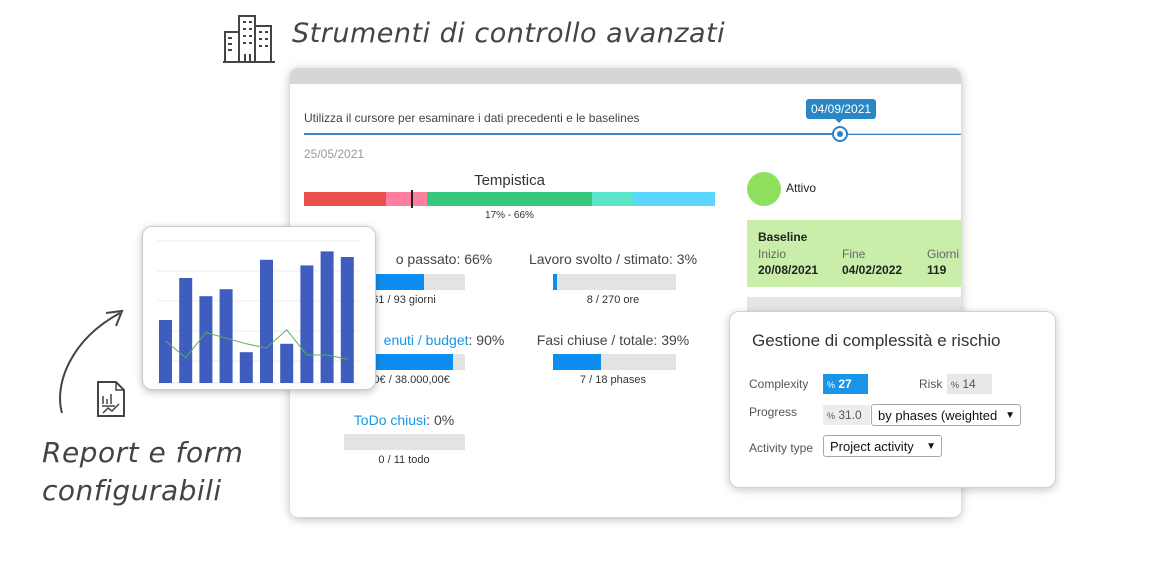  What do you see at coordinates (486, 340) in the screenshot?
I see `costs-percent: : 90%` at bounding box center [486, 340].